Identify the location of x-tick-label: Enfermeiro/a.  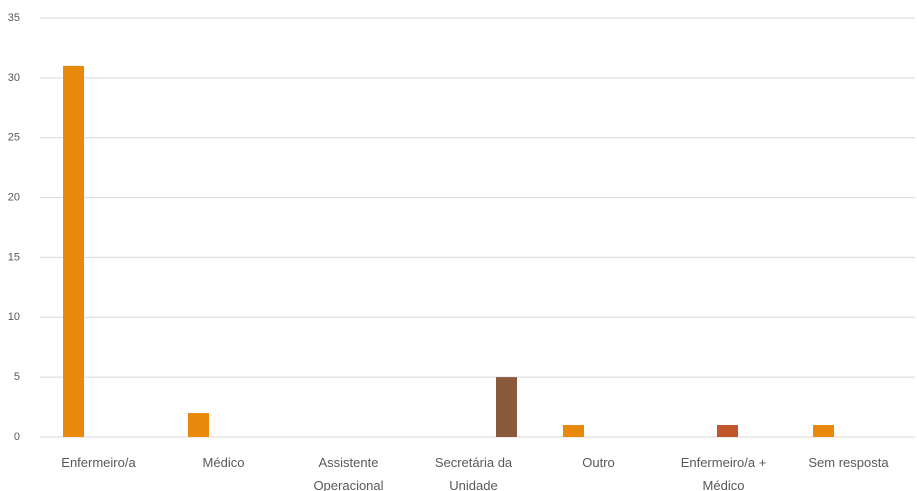
(98, 462).